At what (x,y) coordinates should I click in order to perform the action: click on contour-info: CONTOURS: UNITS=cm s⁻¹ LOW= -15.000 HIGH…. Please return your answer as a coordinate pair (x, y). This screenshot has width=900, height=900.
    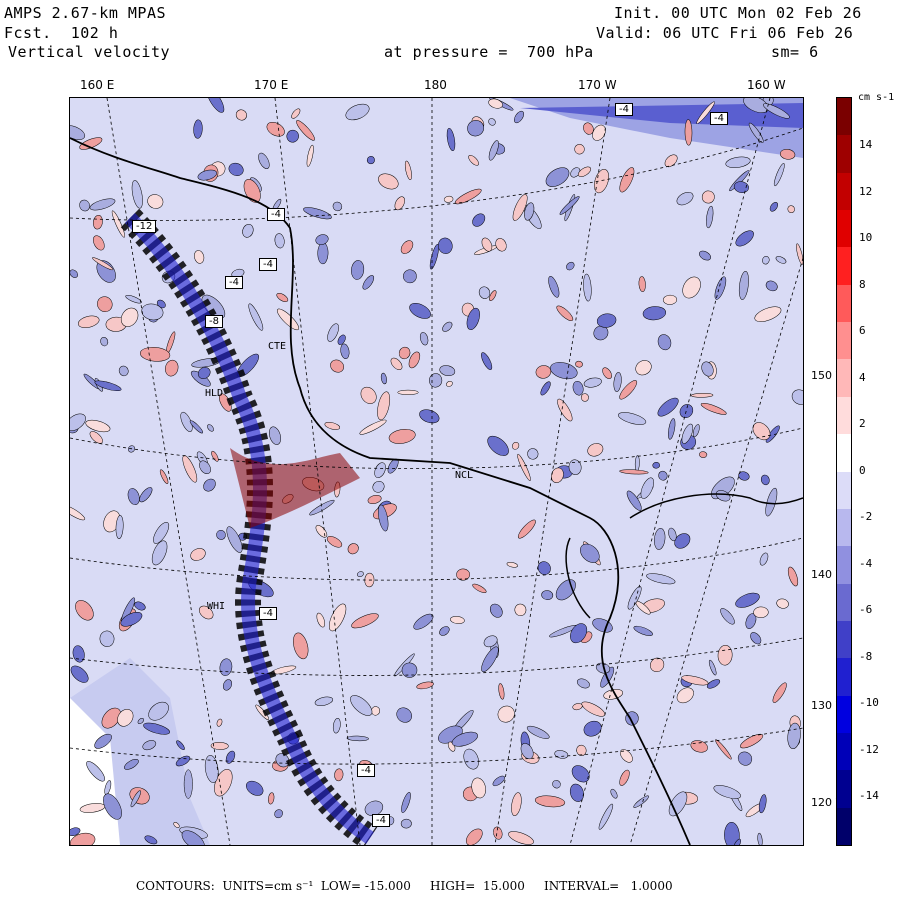
    Looking at the image, I should click on (404, 886).